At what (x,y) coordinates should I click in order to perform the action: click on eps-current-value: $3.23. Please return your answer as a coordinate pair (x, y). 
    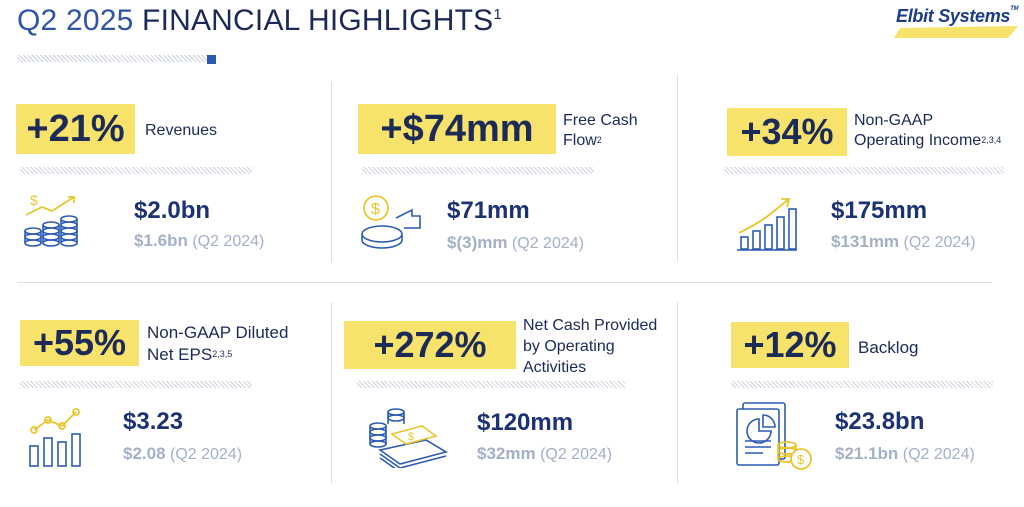
    Looking at the image, I should click on (153, 421).